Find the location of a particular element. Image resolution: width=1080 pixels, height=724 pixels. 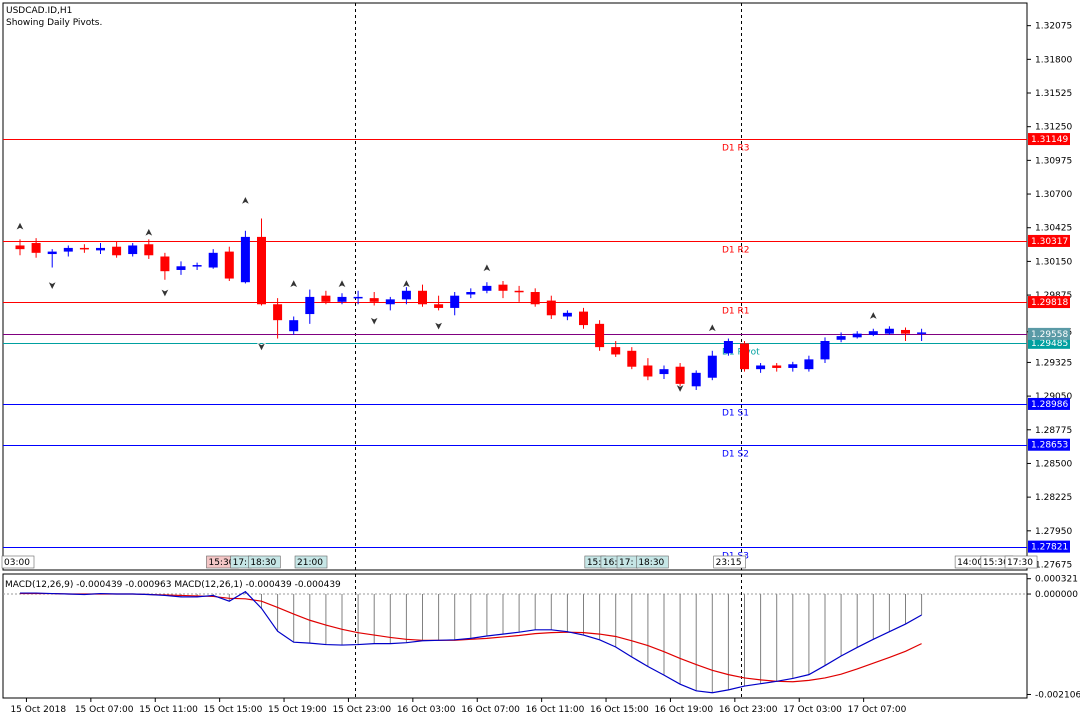

price-tick-label: 1.32075 is located at coordinates (1053, 27).